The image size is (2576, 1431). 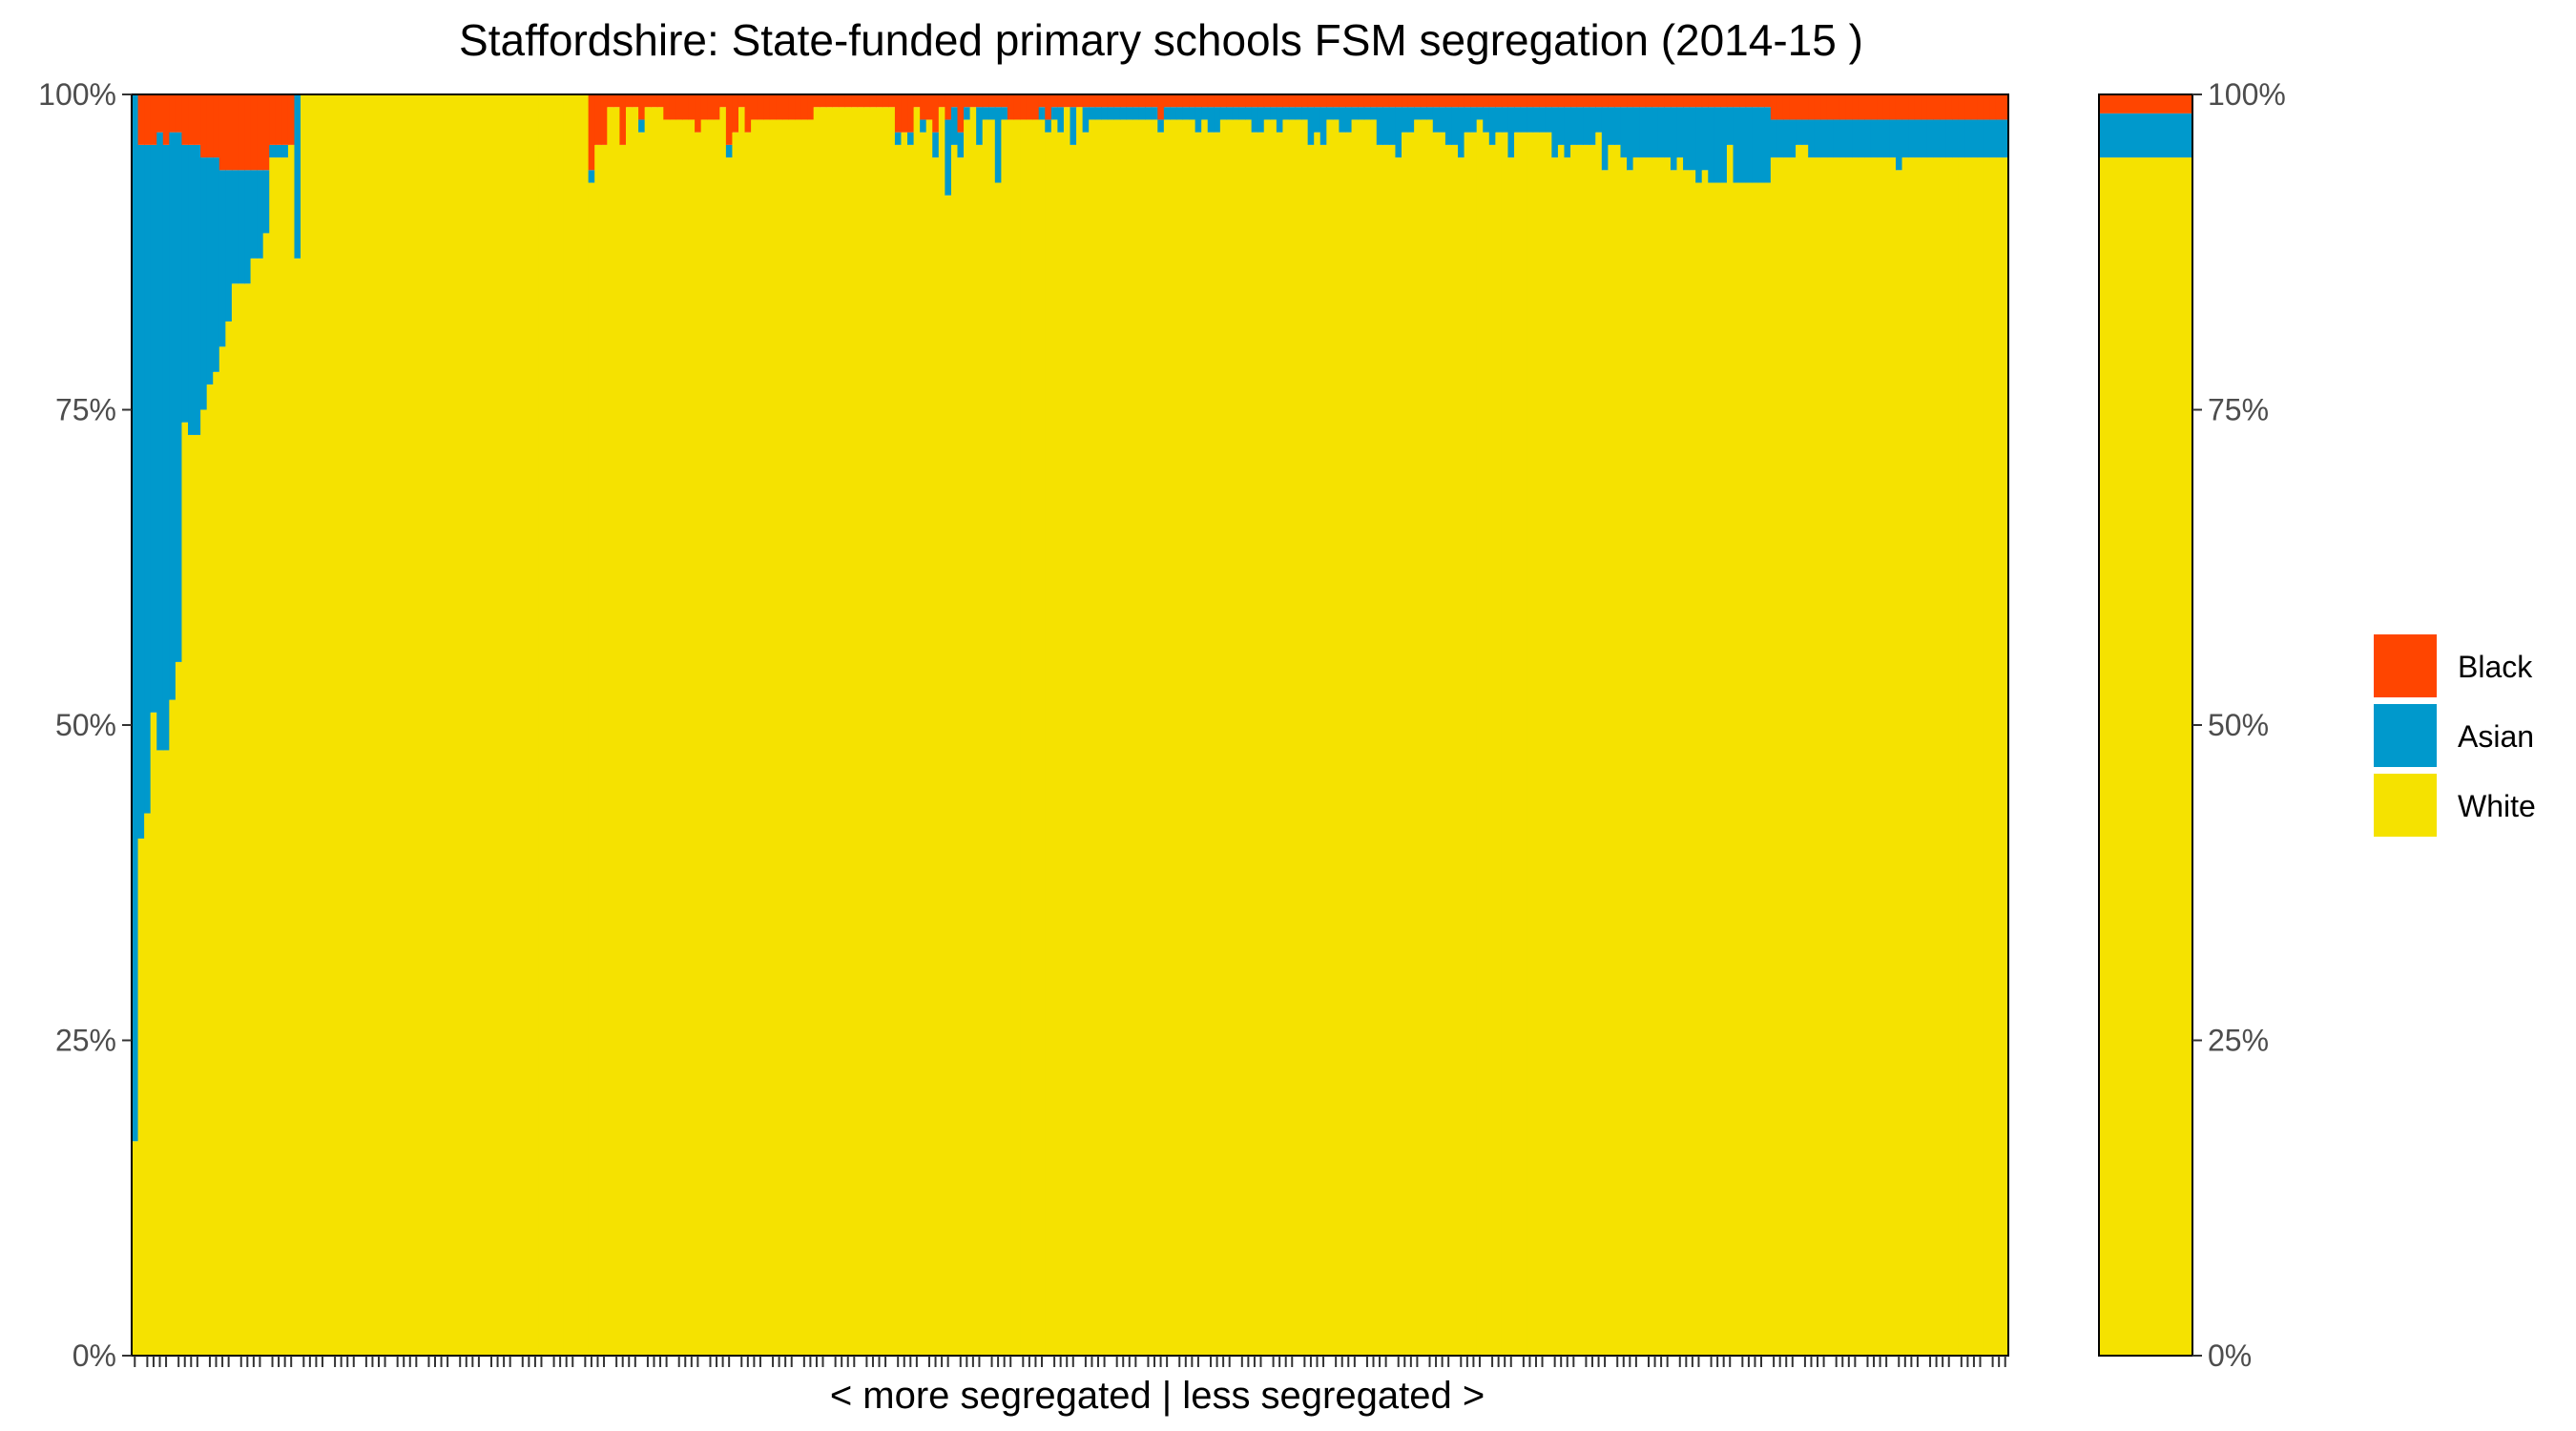 What do you see at coordinates (2238, 410) in the screenshot?
I see `right-y-tick-label: 75%` at bounding box center [2238, 410].